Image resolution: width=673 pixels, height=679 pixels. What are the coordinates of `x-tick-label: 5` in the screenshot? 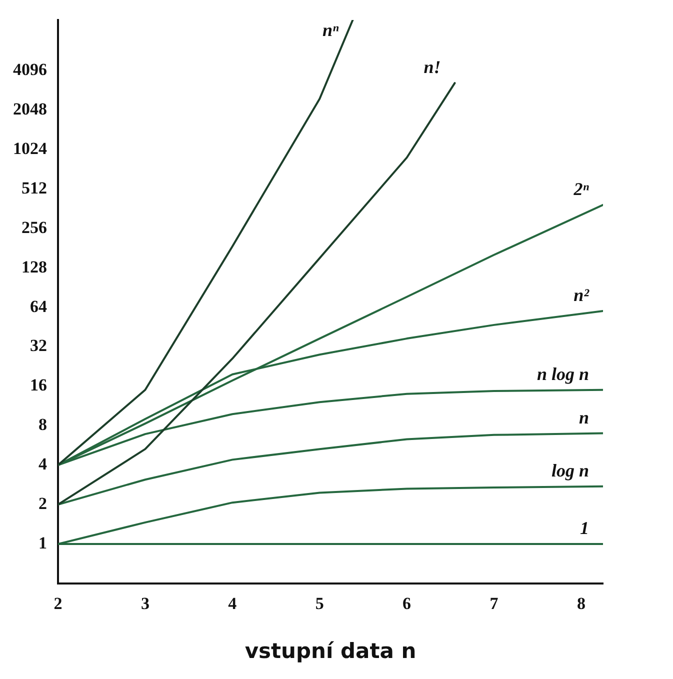 It's located at (319, 603).